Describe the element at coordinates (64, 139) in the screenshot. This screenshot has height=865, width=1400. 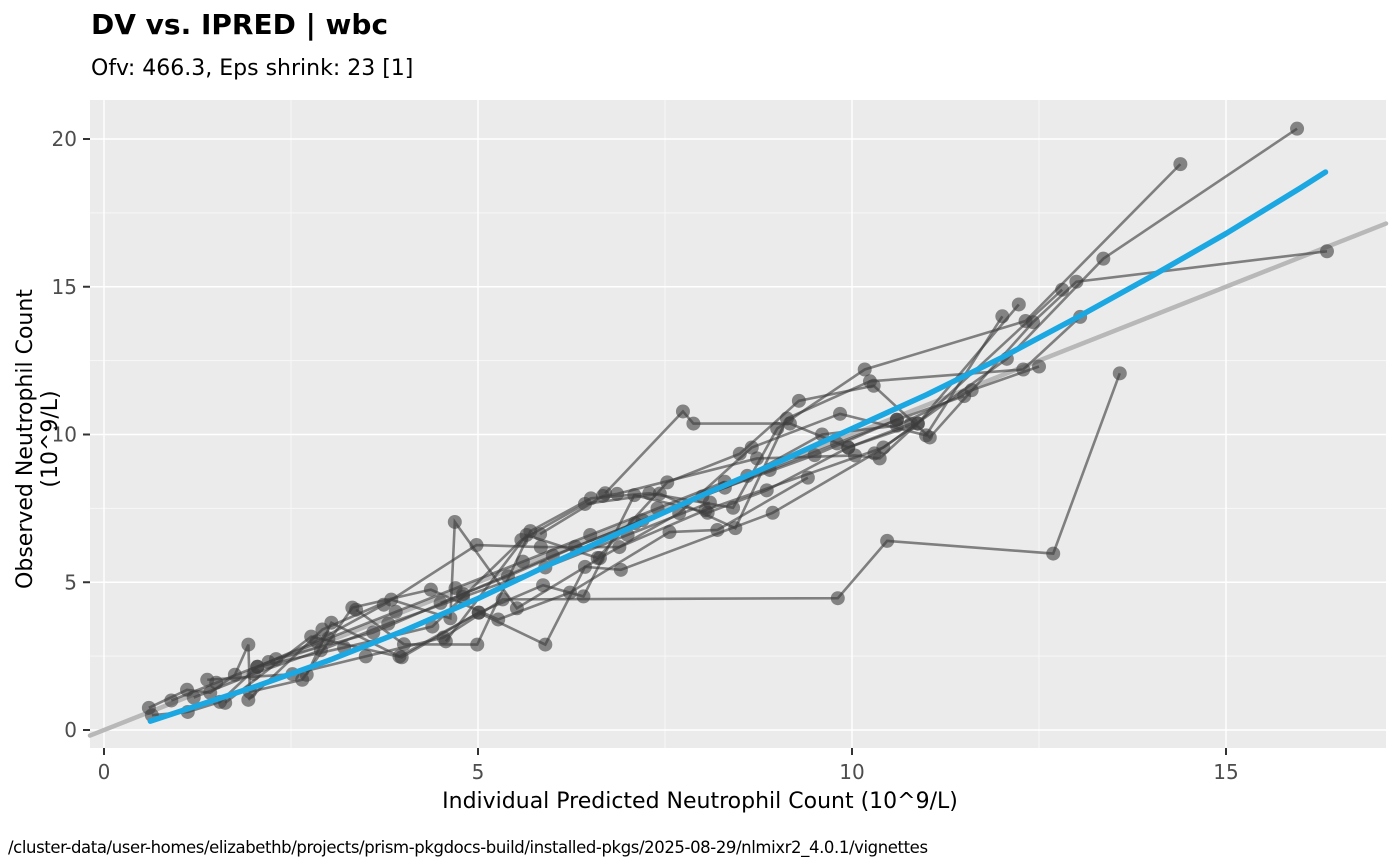
I see `svg-text: 20` at that location.